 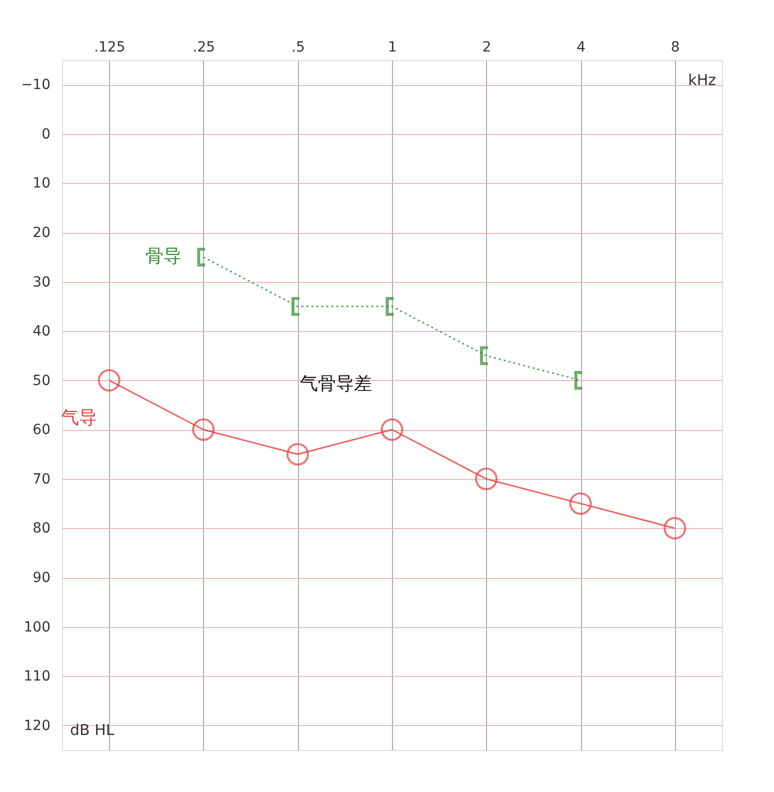 I want to click on y-tick-label: 60, so click(x=41, y=430).